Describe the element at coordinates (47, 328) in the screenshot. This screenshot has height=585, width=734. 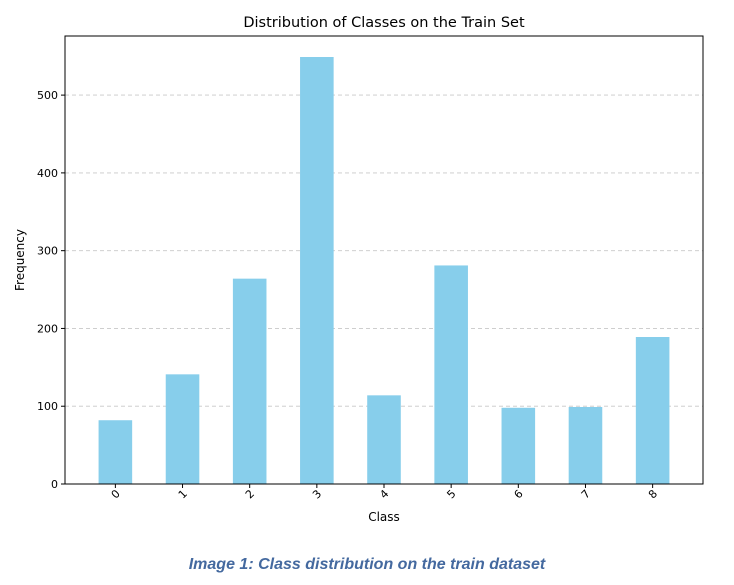
I see `y-tick-label: 200` at that location.